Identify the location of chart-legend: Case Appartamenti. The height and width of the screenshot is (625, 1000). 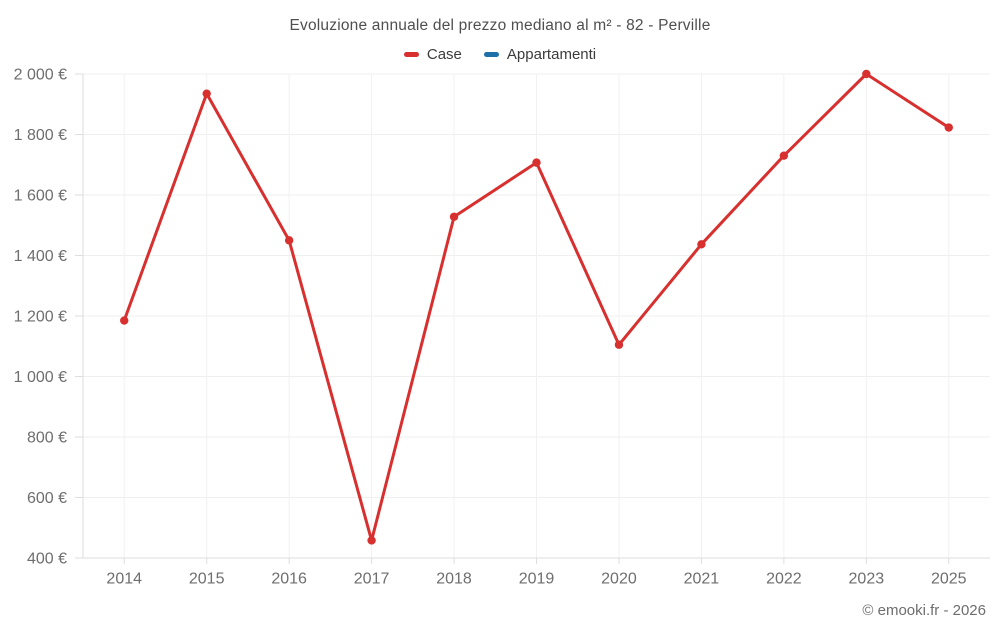
(500, 54).